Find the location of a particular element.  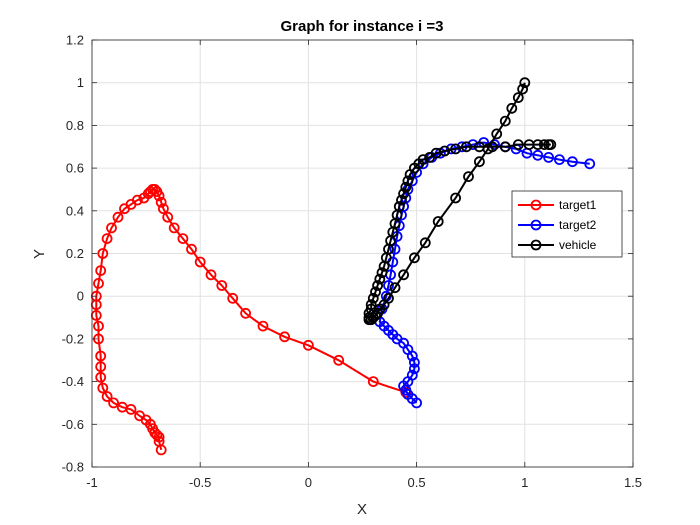

legend-label: target2 is located at coordinates (578, 225).